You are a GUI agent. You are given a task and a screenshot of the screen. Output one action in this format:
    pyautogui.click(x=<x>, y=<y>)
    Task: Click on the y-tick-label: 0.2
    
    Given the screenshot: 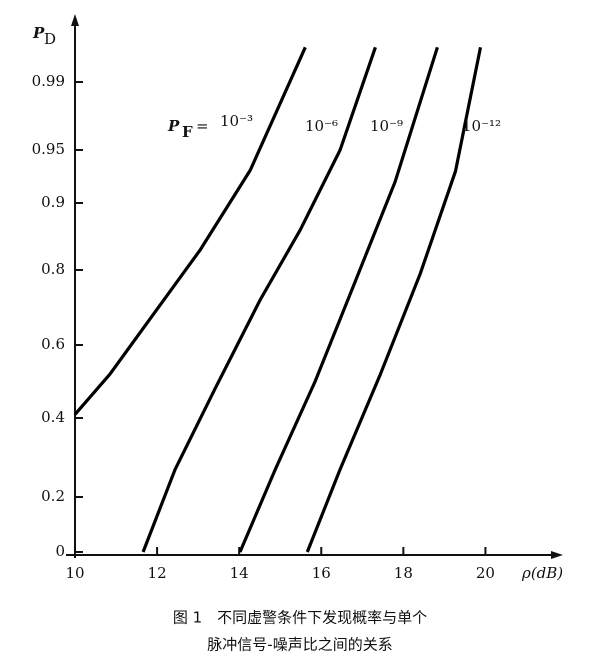 What is the action you would take?
    pyautogui.click(x=53, y=496)
    